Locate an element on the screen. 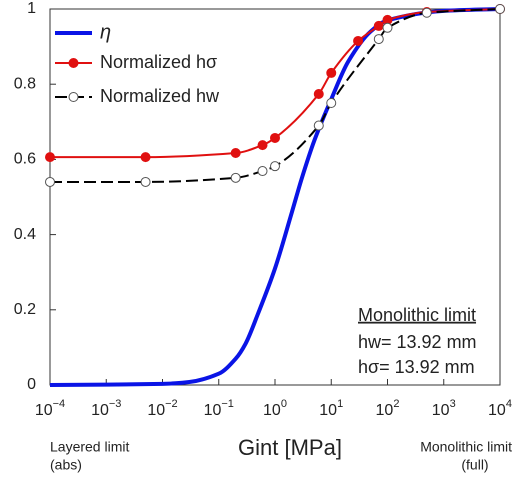  x-tick-label: 10¹ is located at coordinates (331, 408).